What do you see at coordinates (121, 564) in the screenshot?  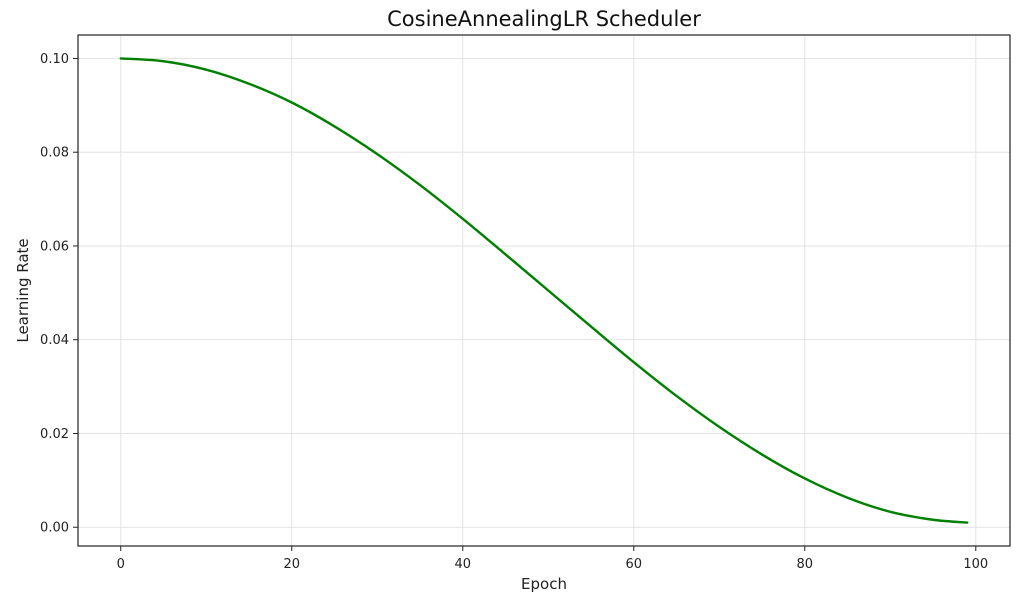 I see `x-tick-label: 0` at bounding box center [121, 564].